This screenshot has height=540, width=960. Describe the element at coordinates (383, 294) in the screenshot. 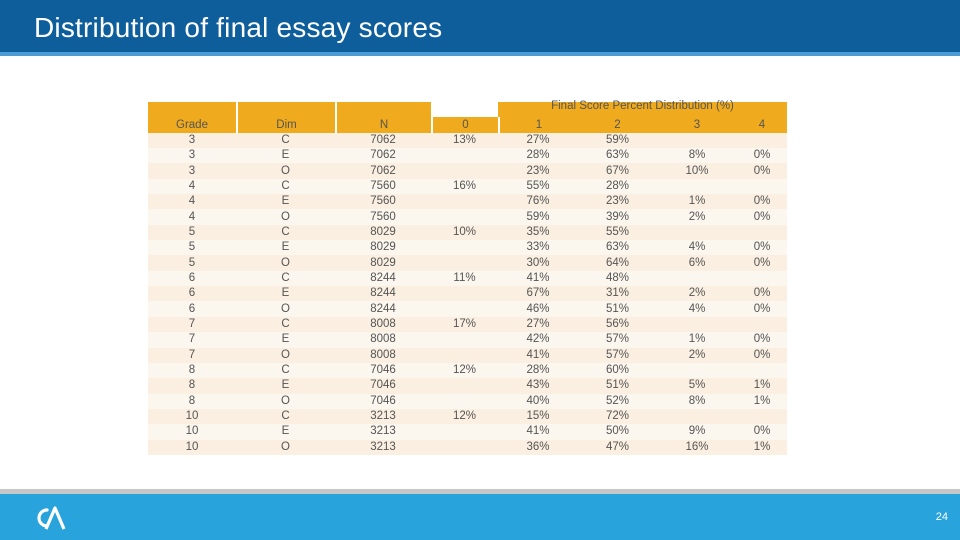

I see `n-cell: 8244` at that location.